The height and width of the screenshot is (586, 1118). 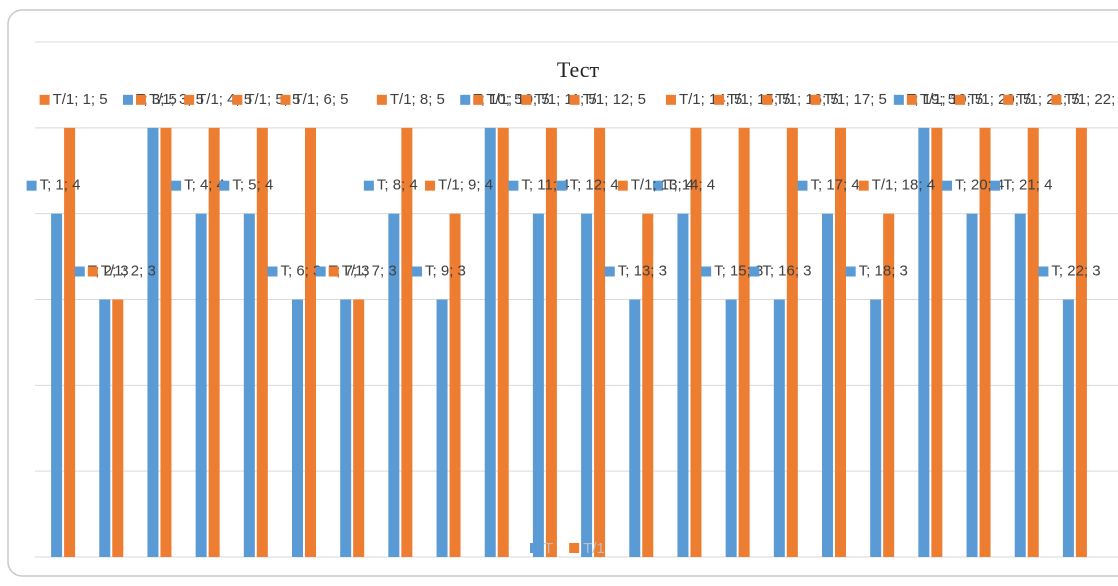 I want to click on data-label: T/1; 9; 4, so click(x=465, y=185).